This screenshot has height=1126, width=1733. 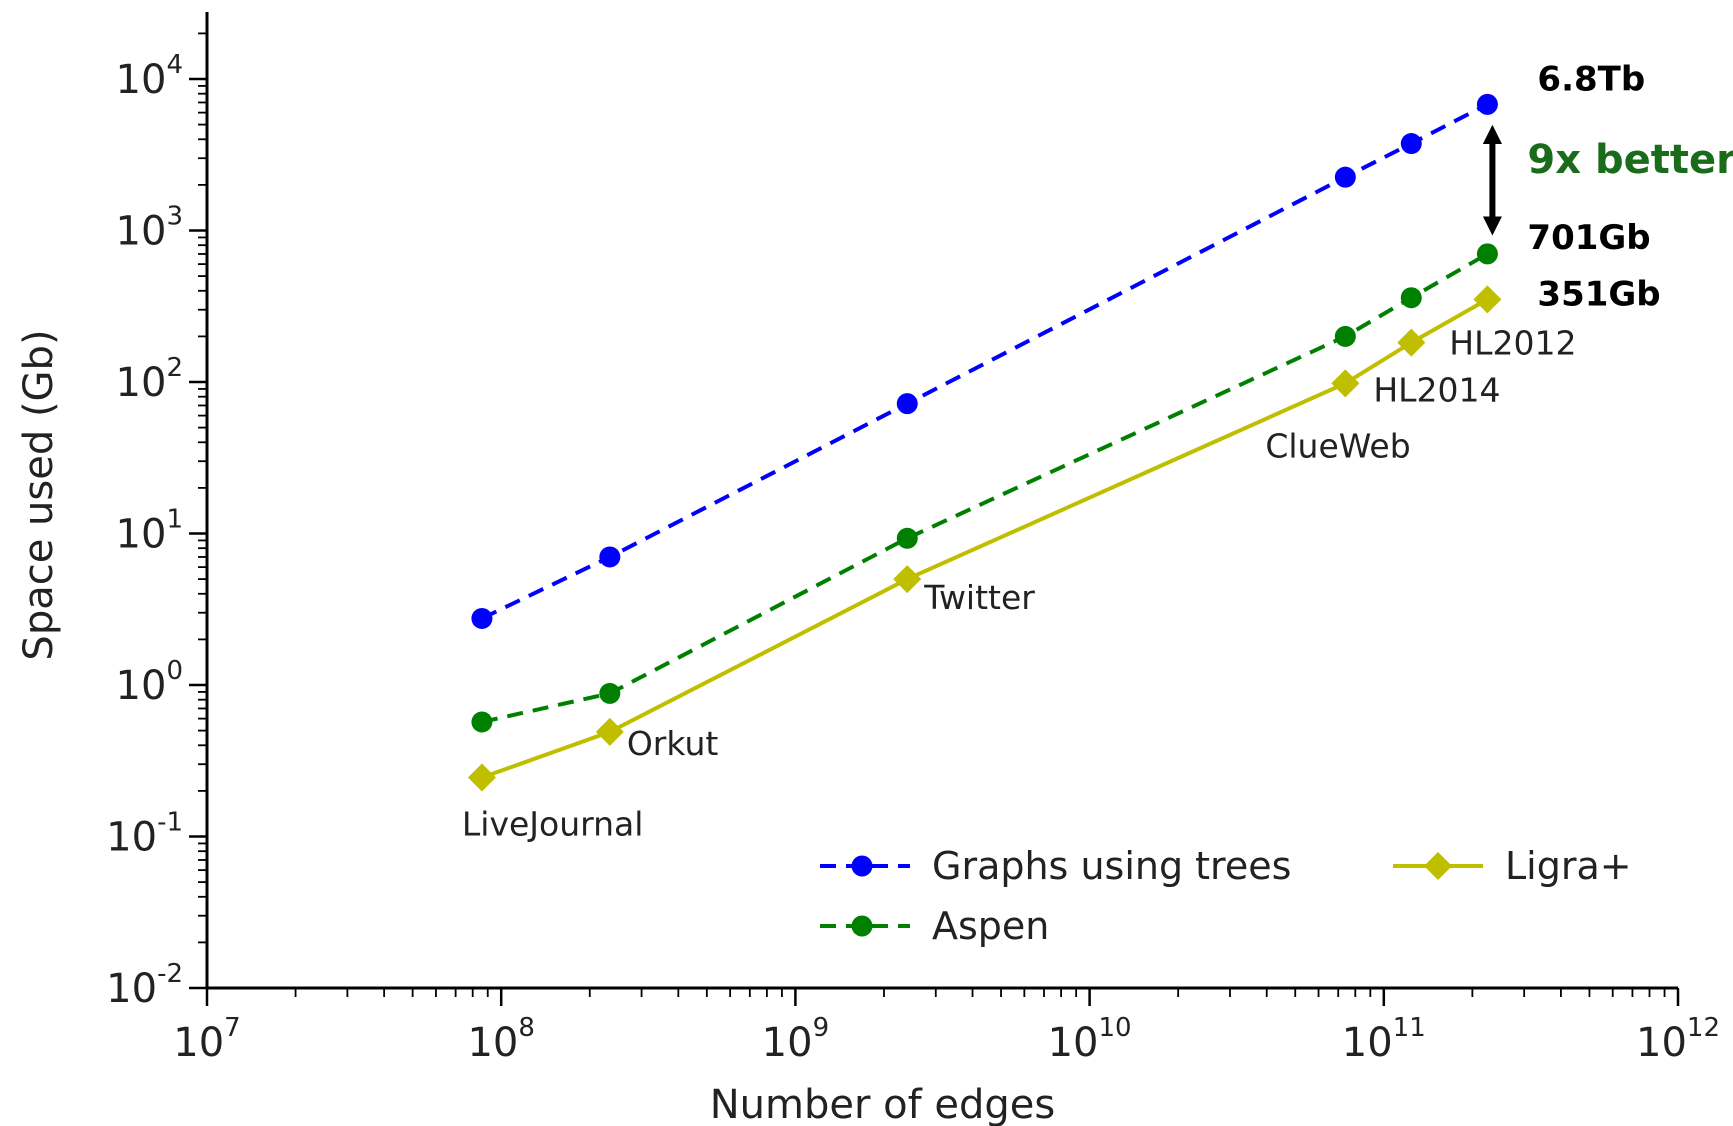 What do you see at coordinates (1115, 1028) in the screenshot?
I see `x-tick-exponent: 10` at bounding box center [1115, 1028].